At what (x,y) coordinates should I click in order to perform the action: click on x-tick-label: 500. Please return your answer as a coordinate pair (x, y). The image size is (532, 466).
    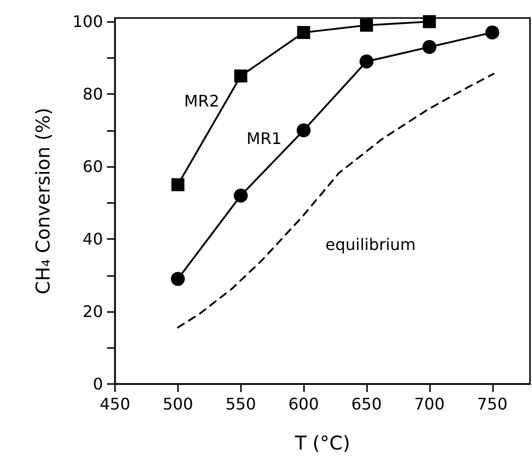
    Looking at the image, I should click on (178, 404).